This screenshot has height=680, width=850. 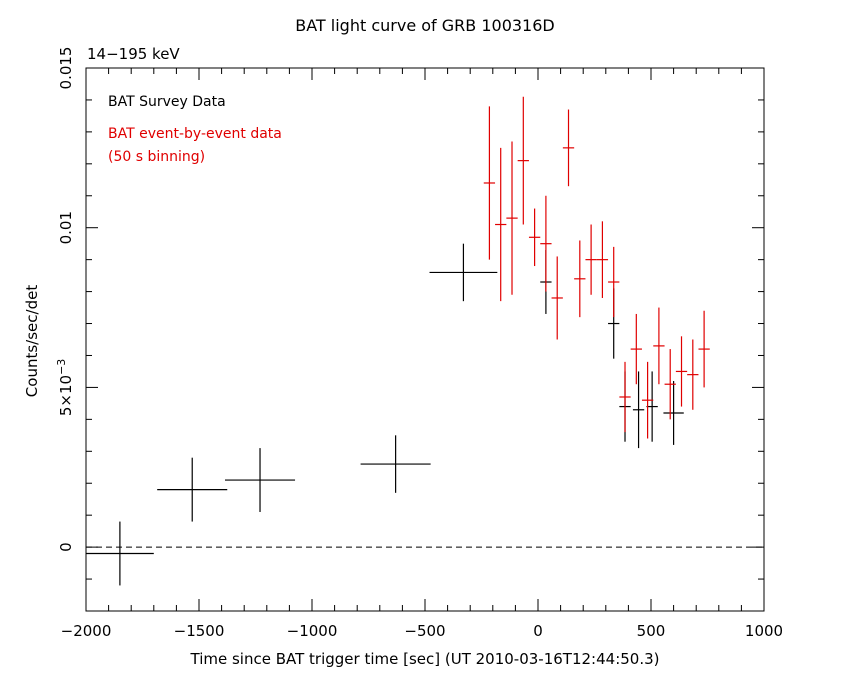 What do you see at coordinates (424, 631) in the screenshot?
I see `x-tick-label: −500` at bounding box center [424, 631].